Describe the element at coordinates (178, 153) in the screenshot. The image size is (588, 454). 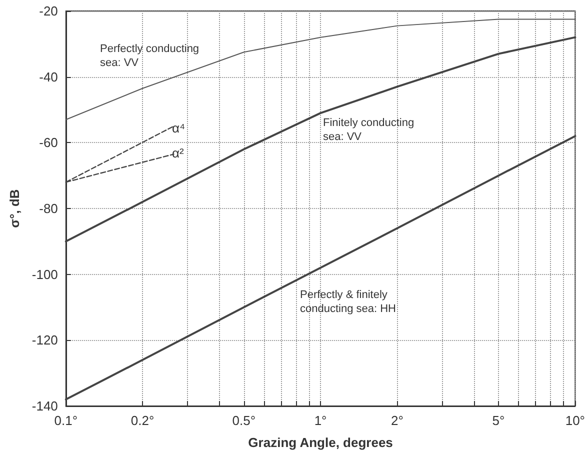
I see `annotation: α²` at that location.